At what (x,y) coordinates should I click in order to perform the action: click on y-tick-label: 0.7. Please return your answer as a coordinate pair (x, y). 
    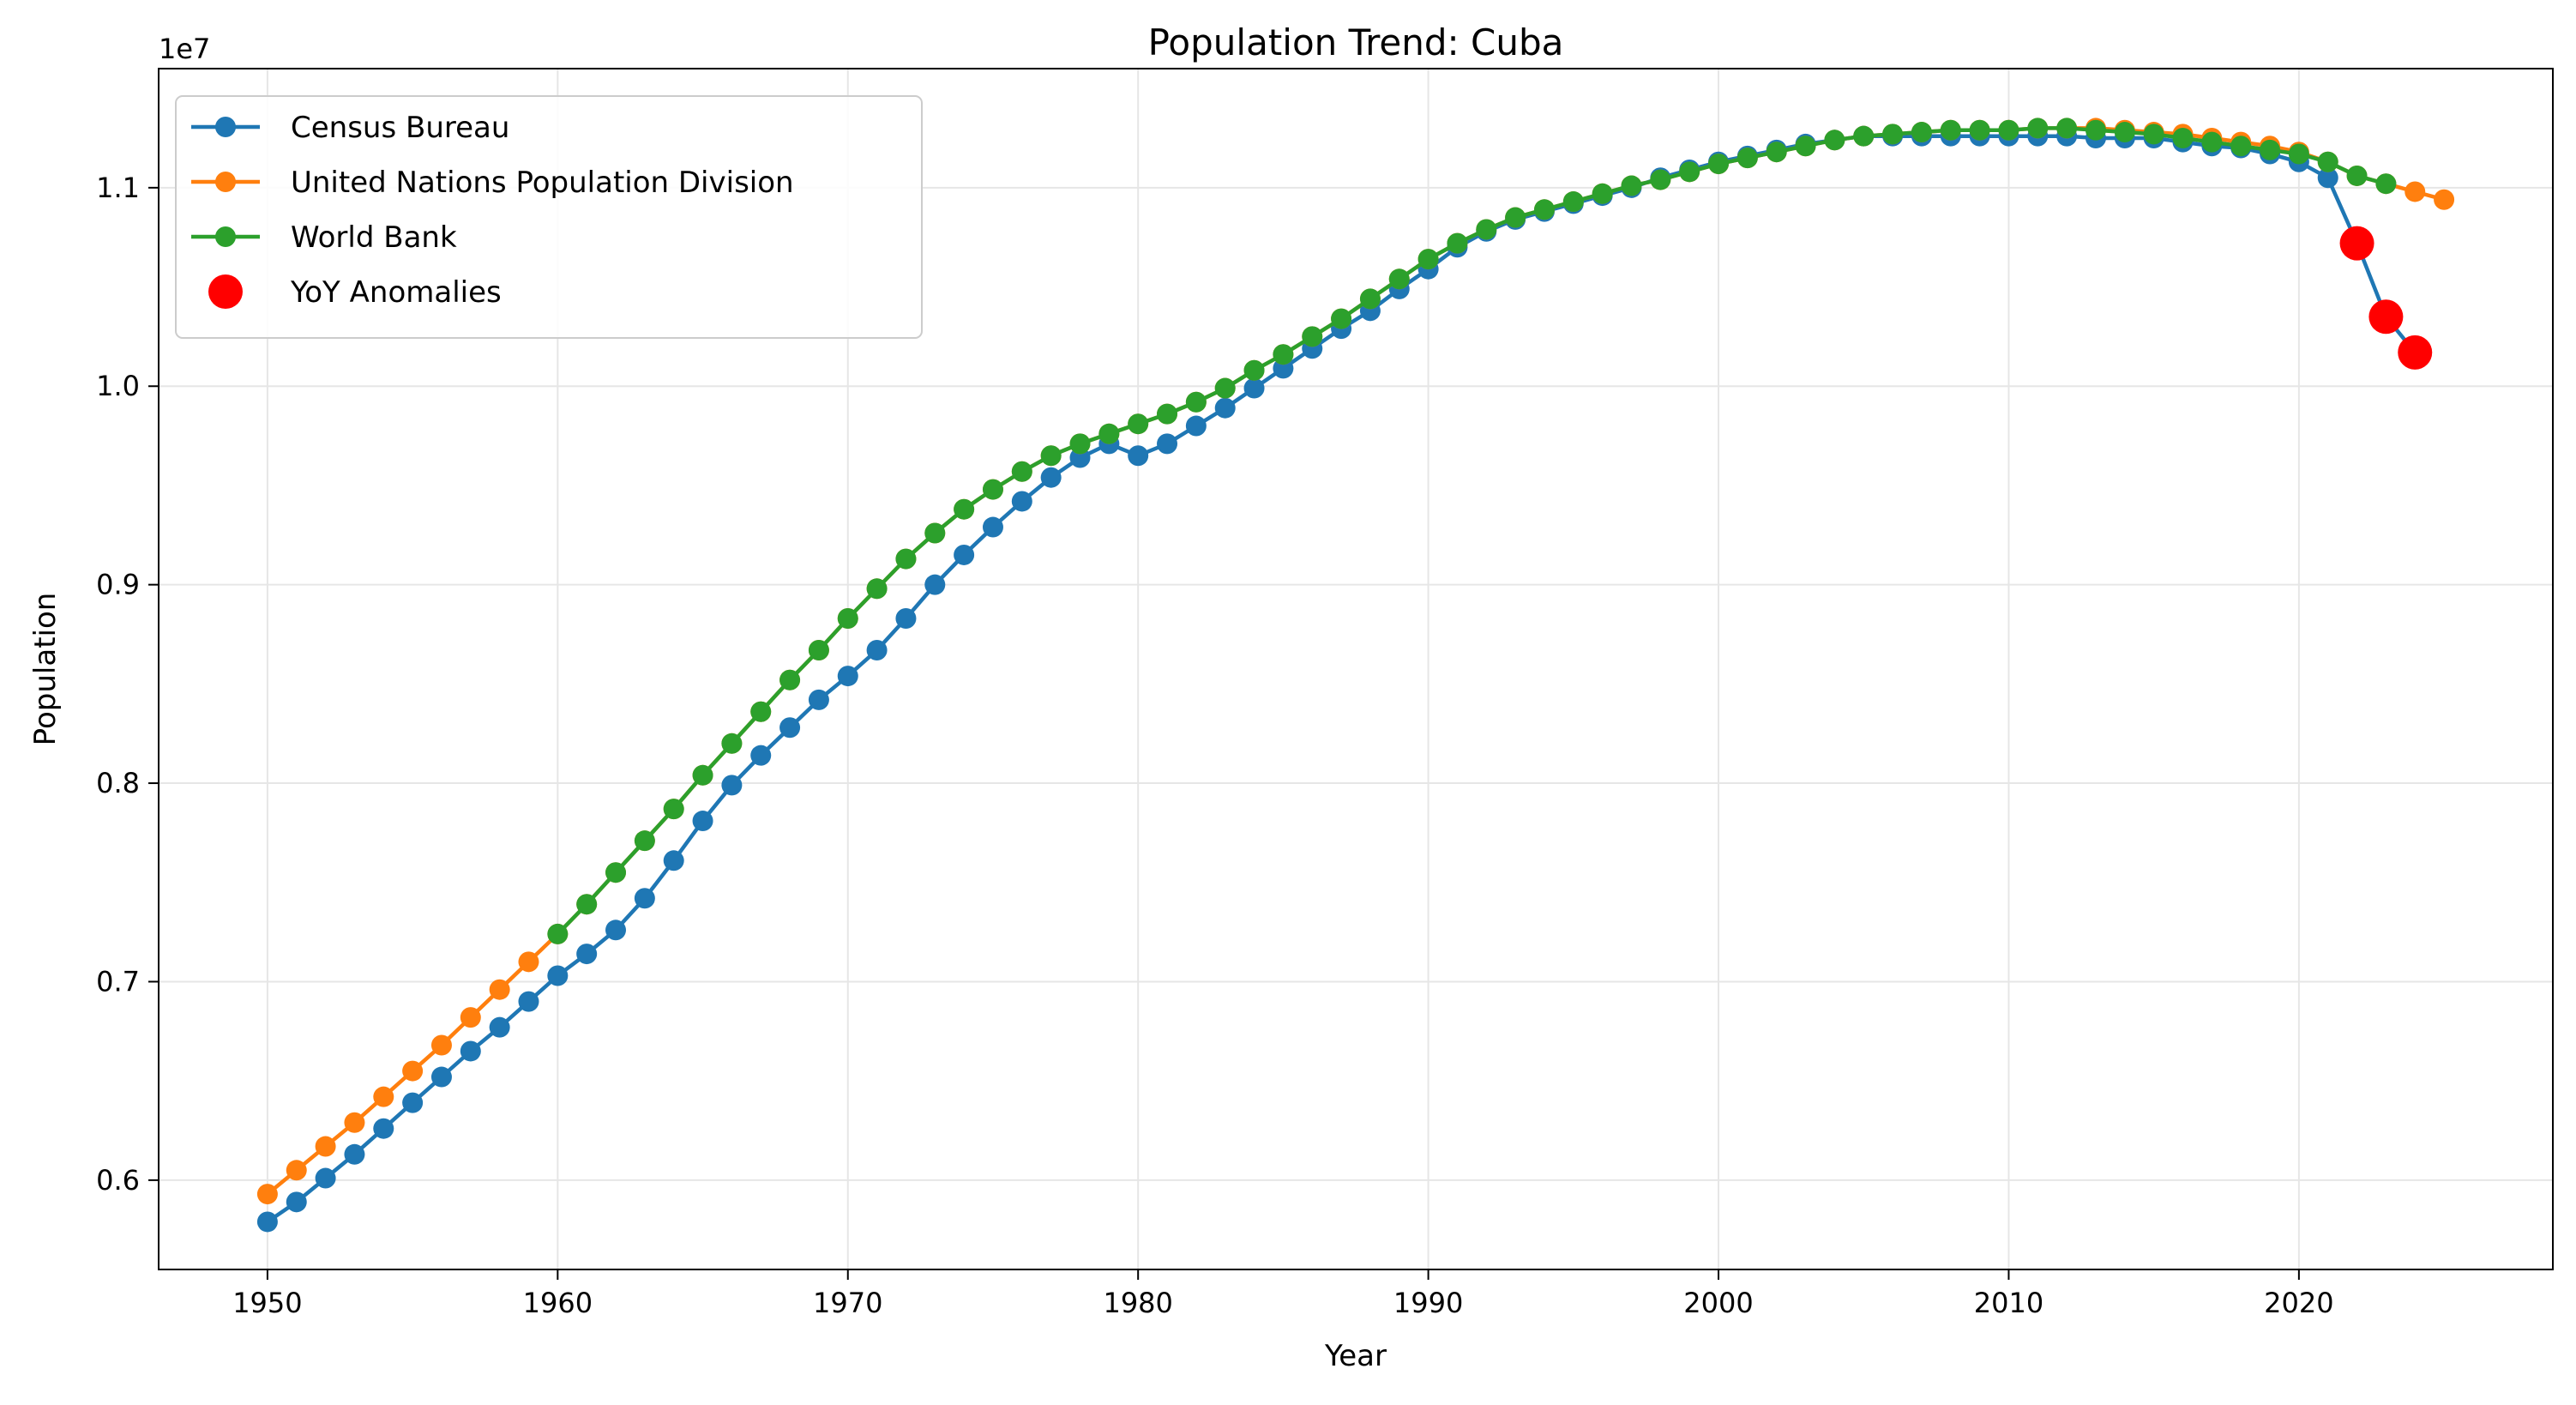
    Looking at the image, I should click on (118, 981).